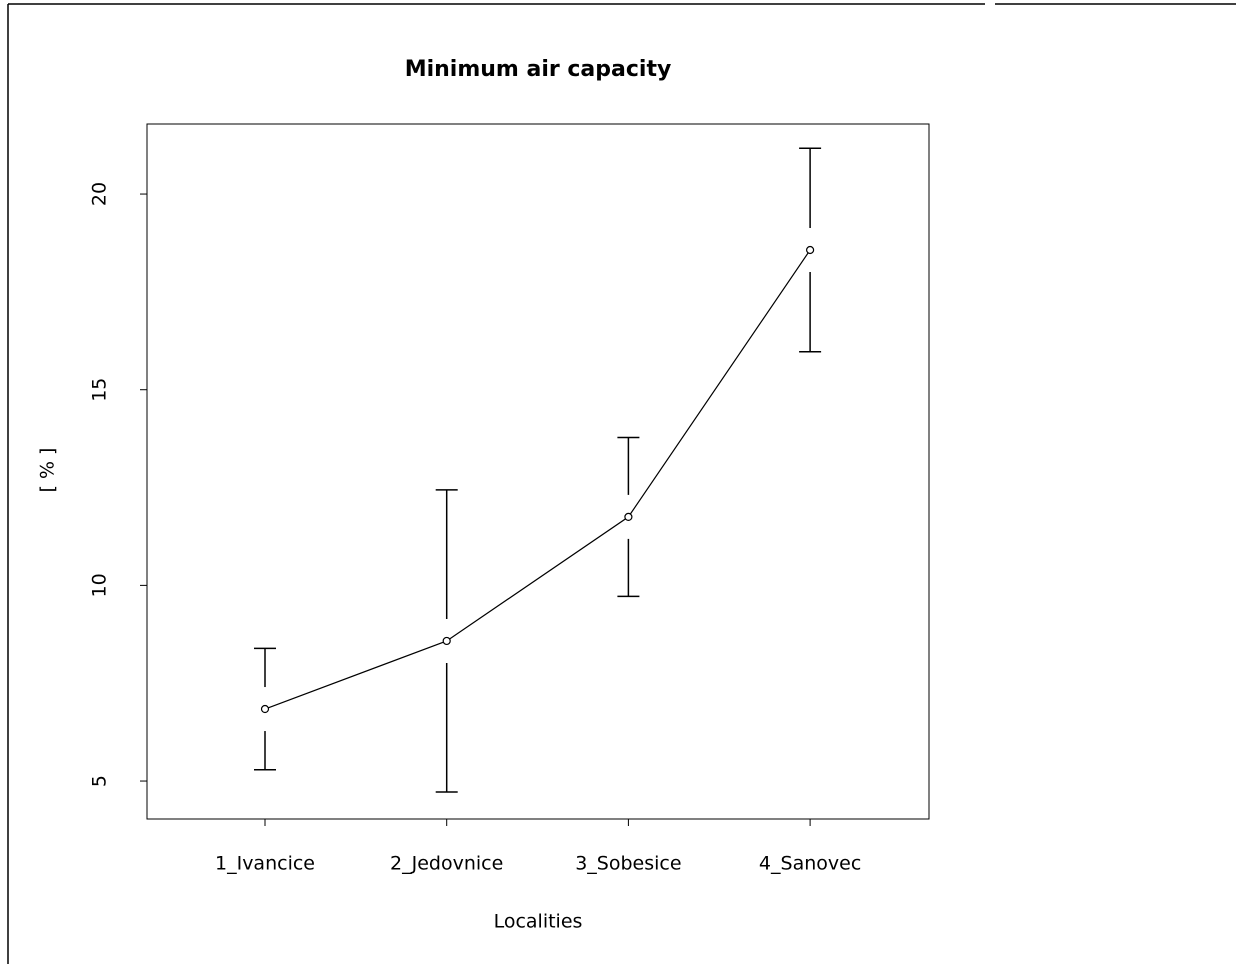 This screenshot has height=964, width=1236. Describe the element at coordinates (100, 390) in the screenshot. I see `y-tick-label: 15` at that location.